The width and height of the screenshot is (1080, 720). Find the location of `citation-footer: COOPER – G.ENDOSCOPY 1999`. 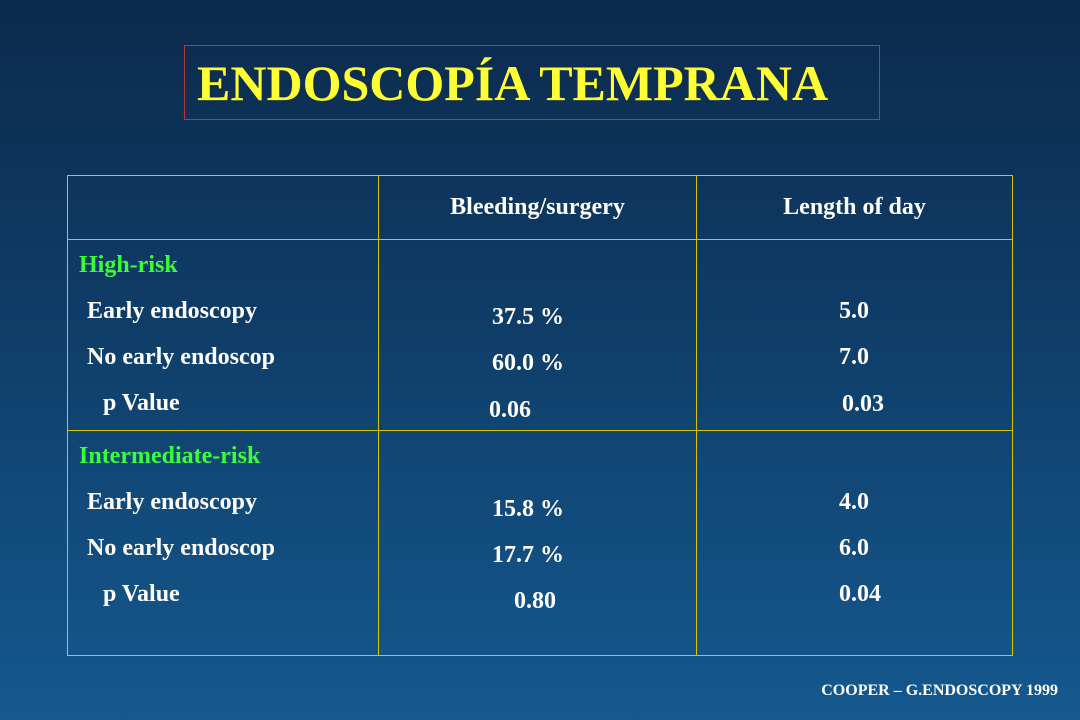

citation-footer: COOPER – G.ENDOSCOPY 1999 is located at coordinates (939, 690).